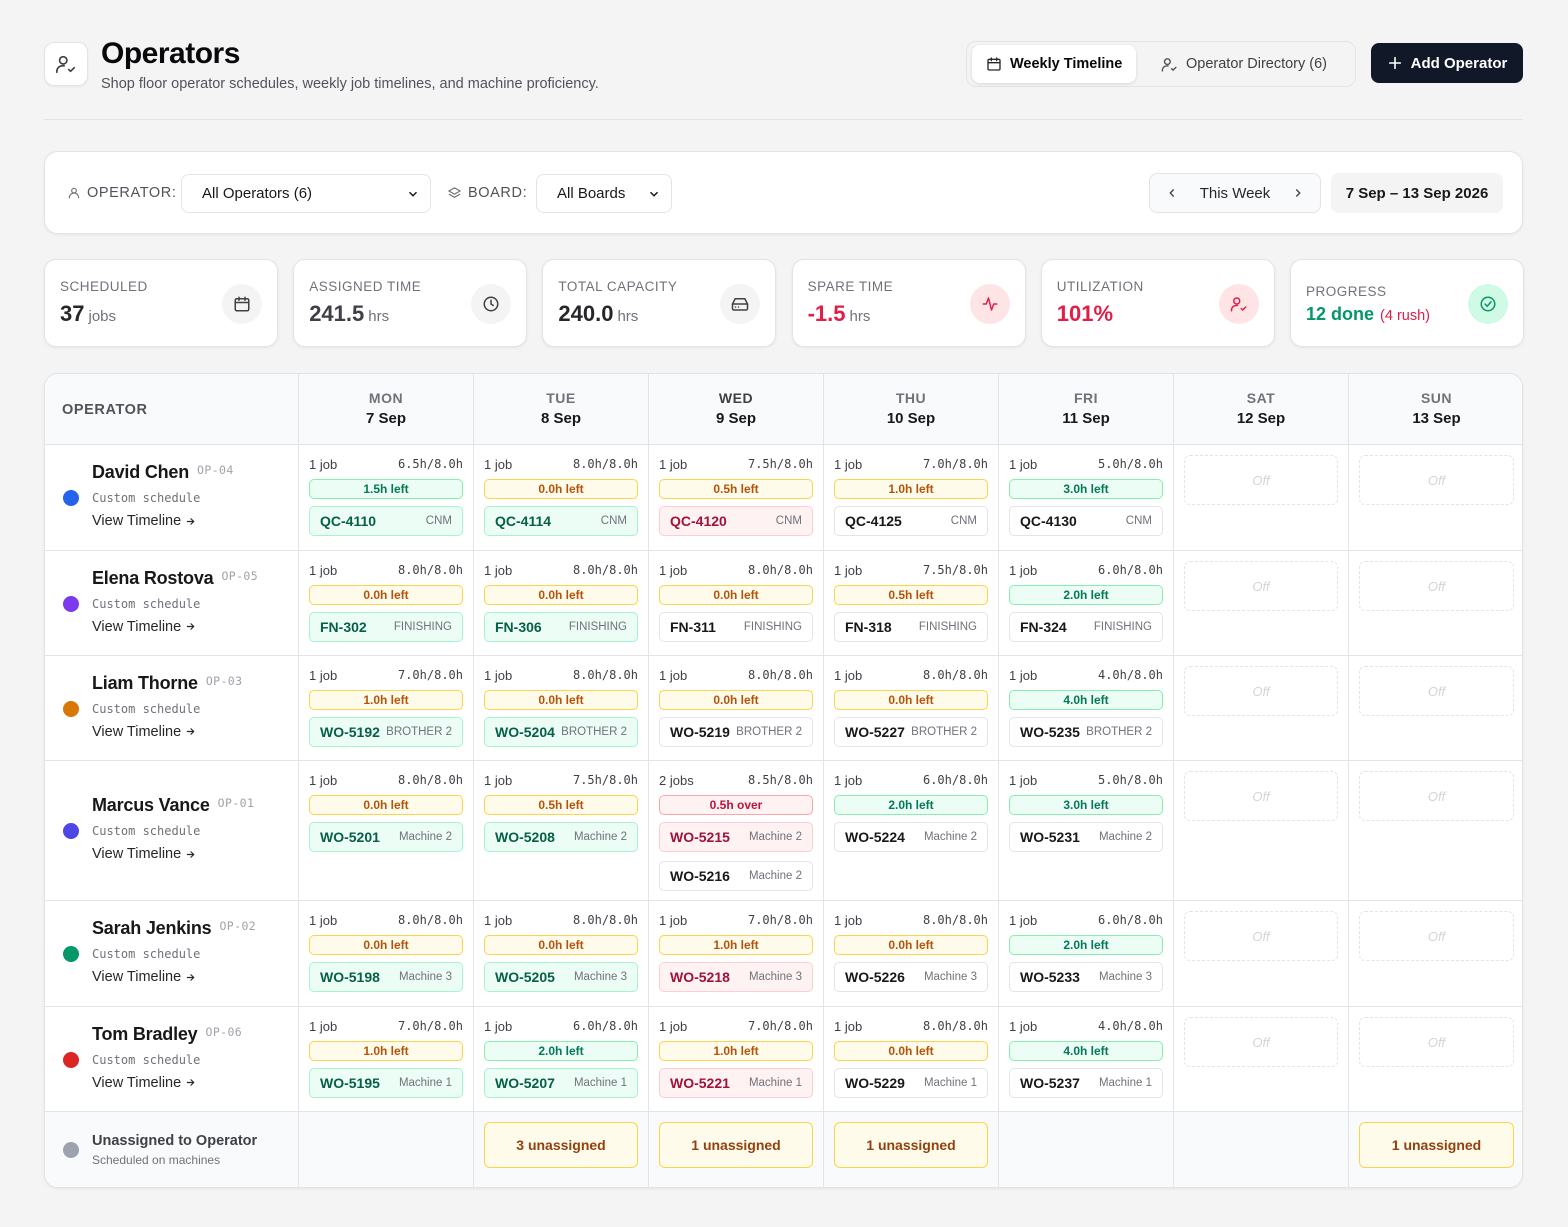 Image resolution: width=1568 pixels, height=1227 pixels. Describe the element at coordinates (410, 303) in the screenshot. I see `stat-card-assigned-time: ASSIGNED TIME 241.5 hrs` at that location.